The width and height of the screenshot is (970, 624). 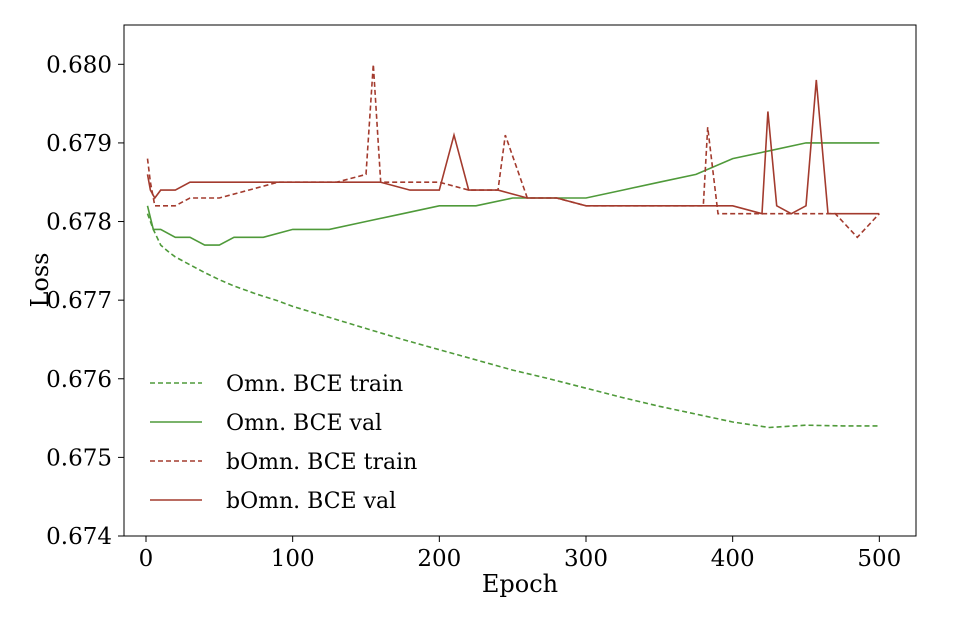 I want to click on x-axis-title: Epoch, so click(x=520, y=584).